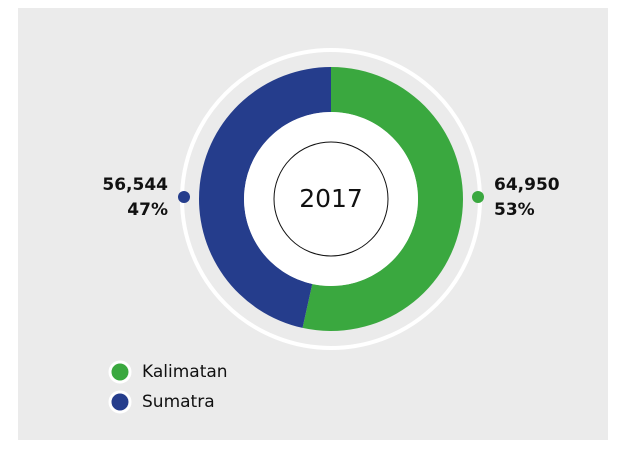 This screenshot has width=626, height=456. I want to click on center-label: 2017, so click(331, 198).